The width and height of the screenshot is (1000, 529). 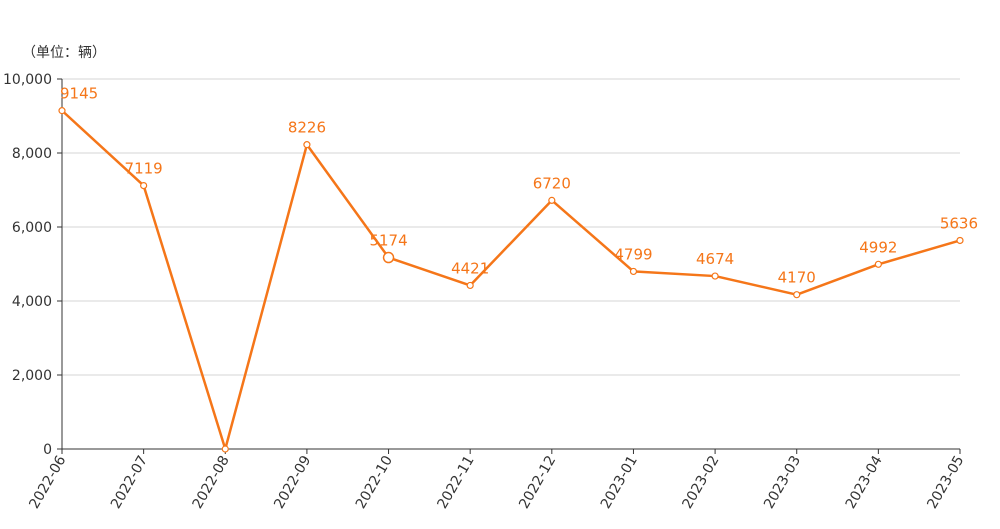 I want to click on data-label: 5636, so click(x=959, y=223).